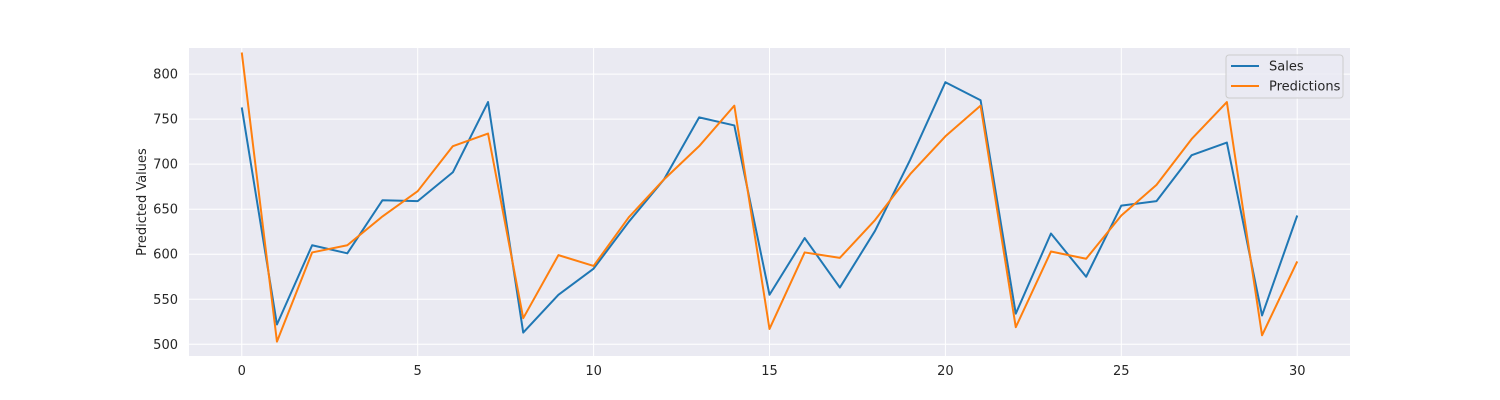 The image size is (1500, 400). Describe the element at coordinates (142, 202) in the screenshot. I see `y-axis-label: Predicted Values` at that location.